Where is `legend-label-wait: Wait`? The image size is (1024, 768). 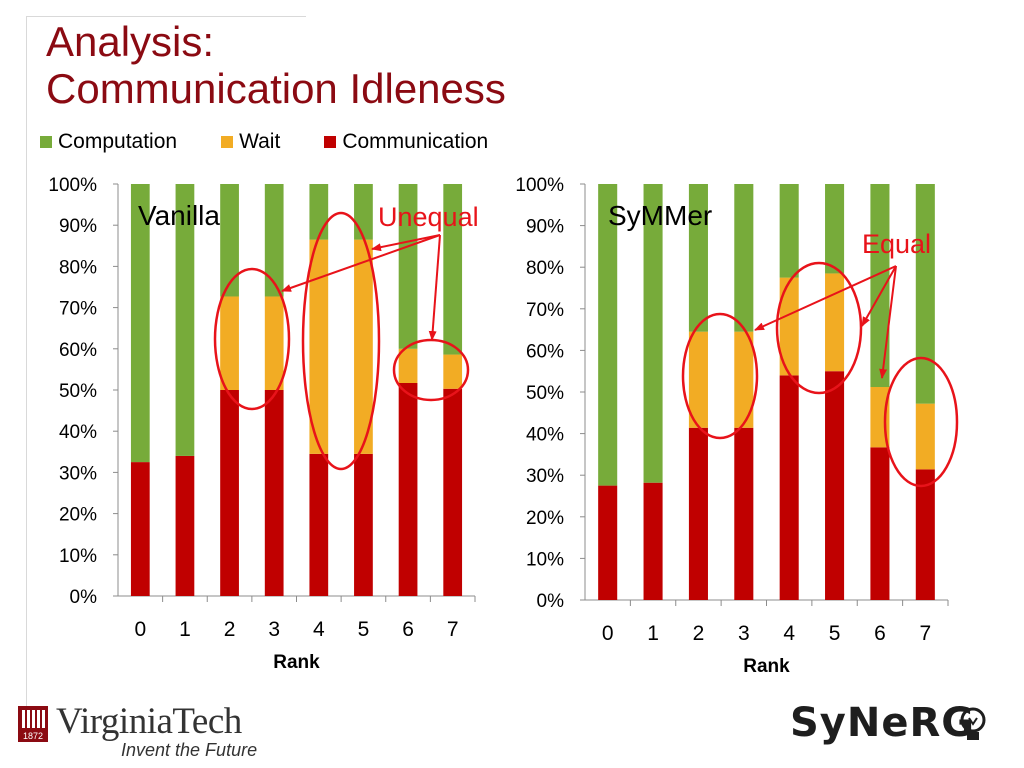
legend-label-wait: Wait is located at coordinates (260, 141).